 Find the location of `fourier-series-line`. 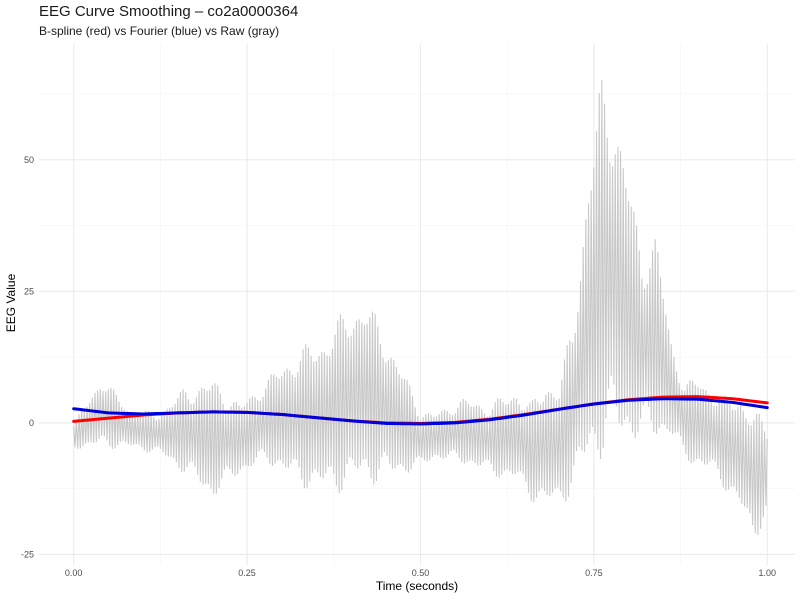

fourier-series-line is located at coordinates (420, 411).